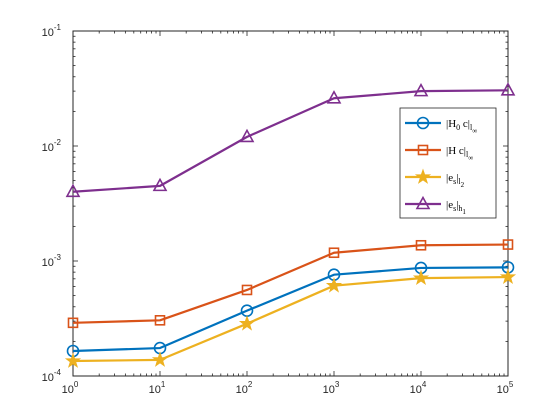  What do you see at coordinates (331, 388) in the screenshot?
I see `x-tick-label: 10³` at bounding box center [331, 388].